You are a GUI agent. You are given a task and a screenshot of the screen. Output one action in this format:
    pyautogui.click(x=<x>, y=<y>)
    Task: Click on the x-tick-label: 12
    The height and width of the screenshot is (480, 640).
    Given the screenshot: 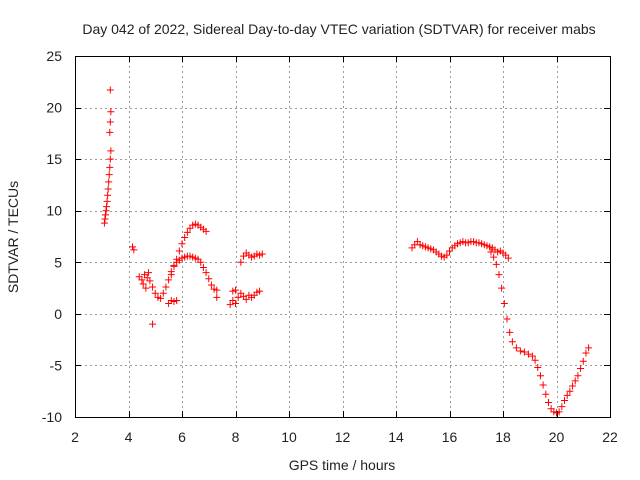 What is the action you would take?
    pyautogui.click(x=343, y=437)
    